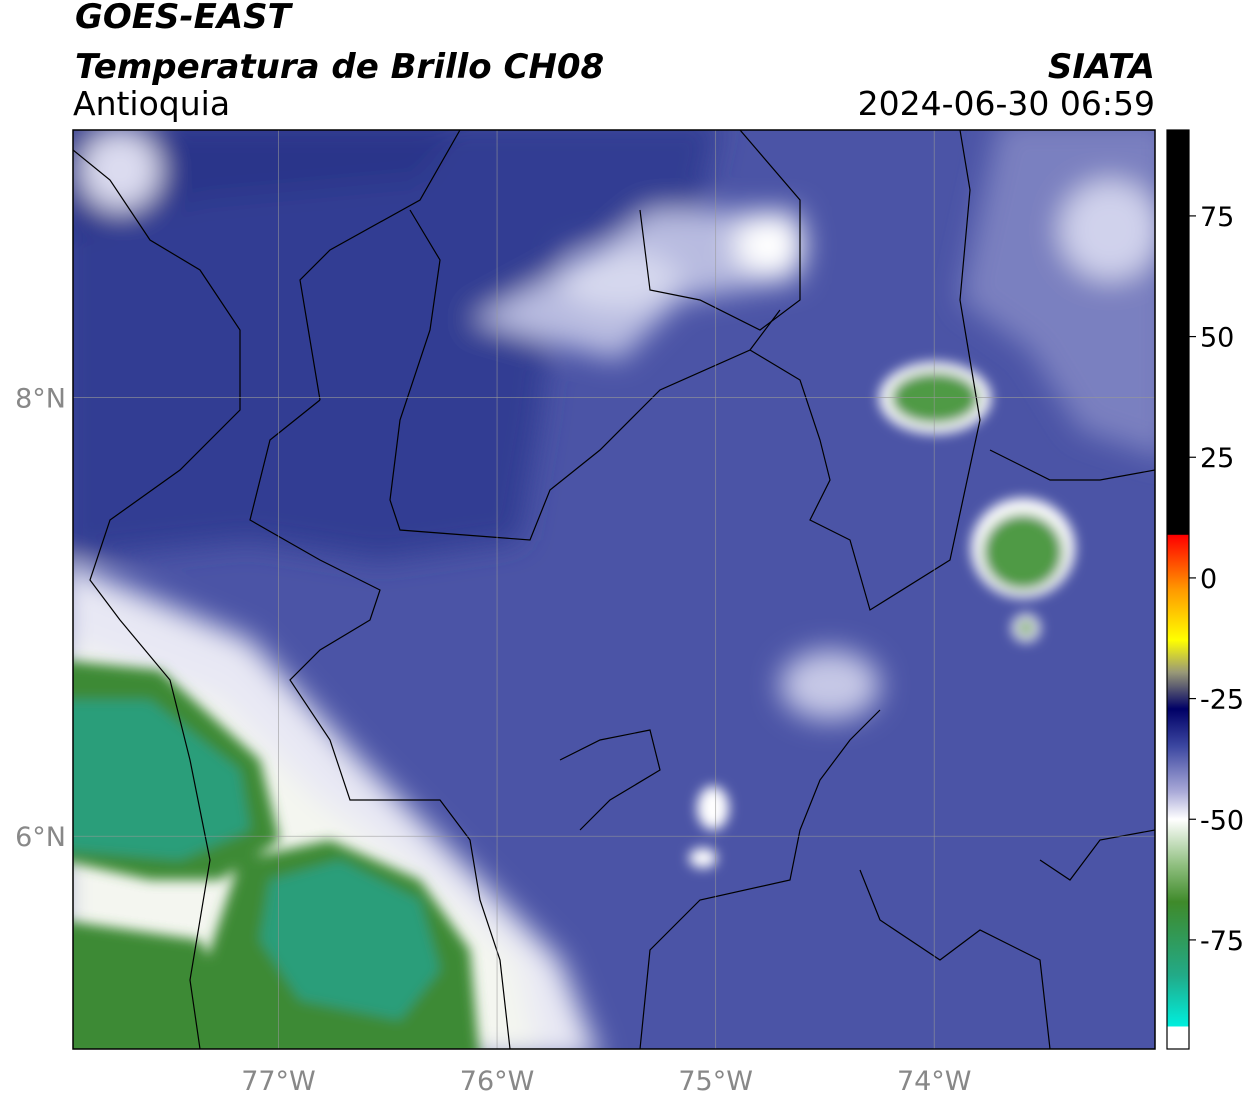  Describe the element at coordinates (1217, 458) in the screenshot. I see `colorbar-tick-label: 25` at that location.